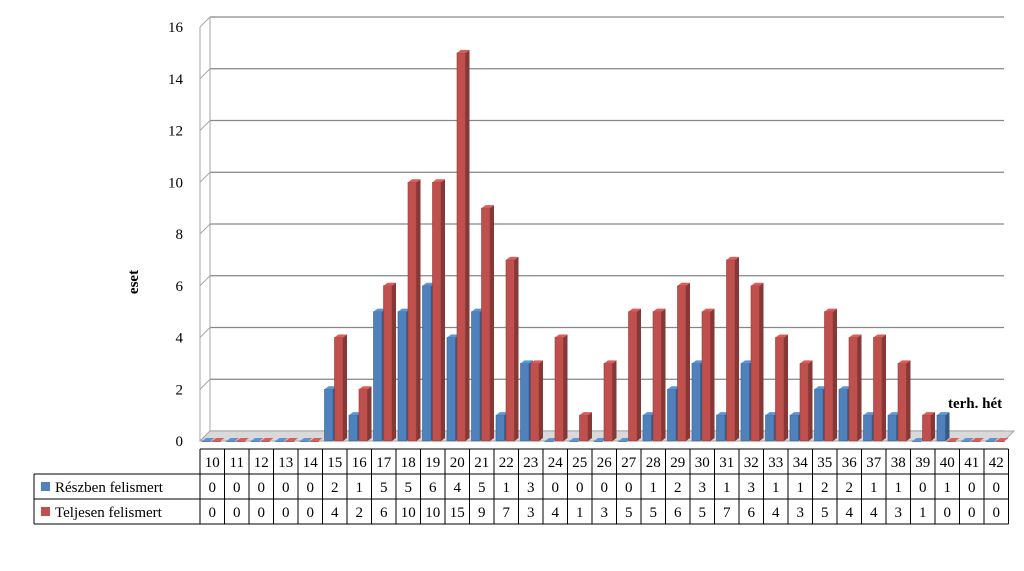 The width and height of the screenshot is (1024, 571). What do you see at coordinates (975, 404) in the screenshot?
I see `x-axis-title: terh. hét` at bounding box center [975, 404].